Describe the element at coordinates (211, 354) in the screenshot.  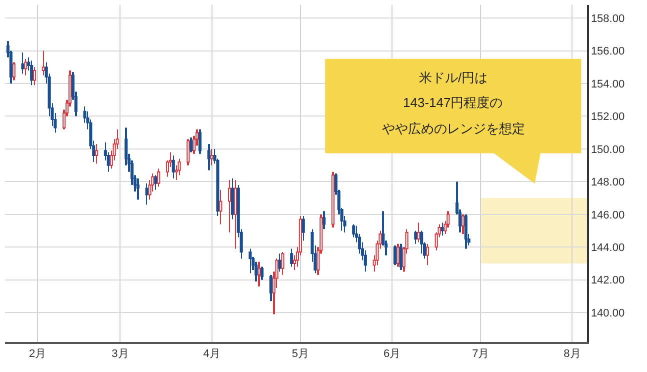
I see `x-tick-label: 4月` at that location.